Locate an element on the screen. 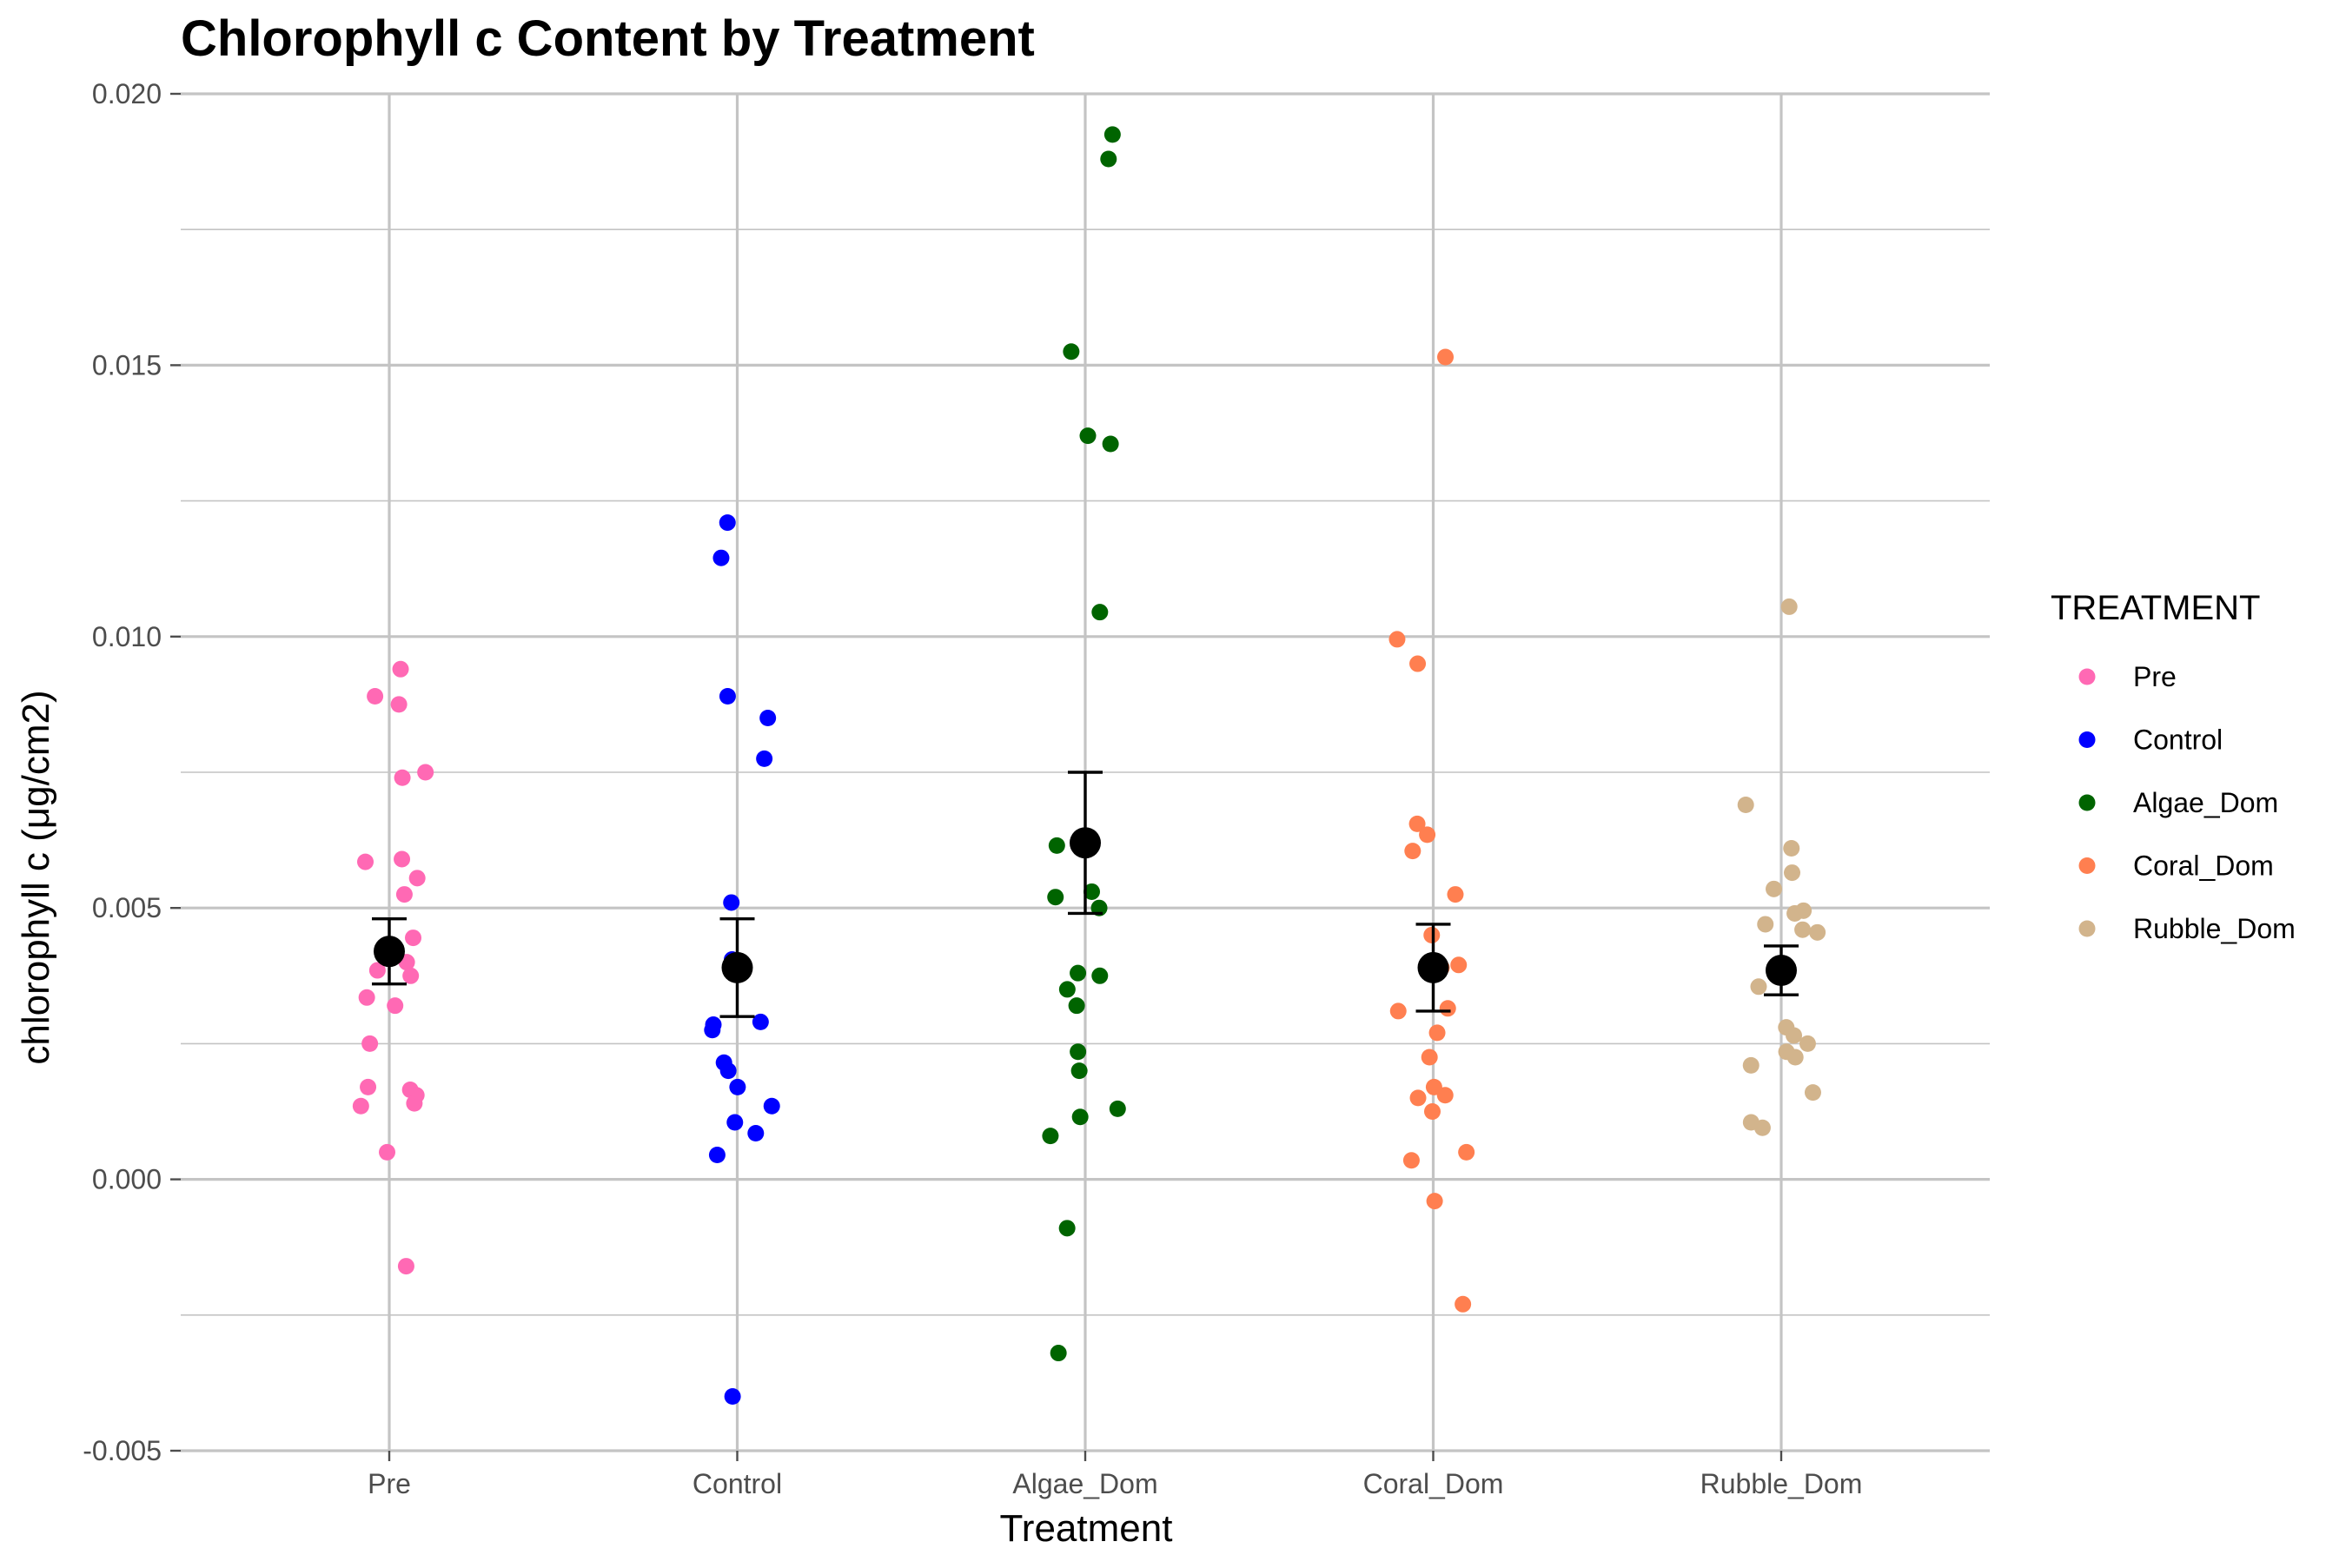 Image resolution: width=2346 pixels, height=1568 pixels. x-axis-ticks: Pre Control Algae_Dom Coral_Dom Rubble_Dom is located at coordinates (1115, 1475).